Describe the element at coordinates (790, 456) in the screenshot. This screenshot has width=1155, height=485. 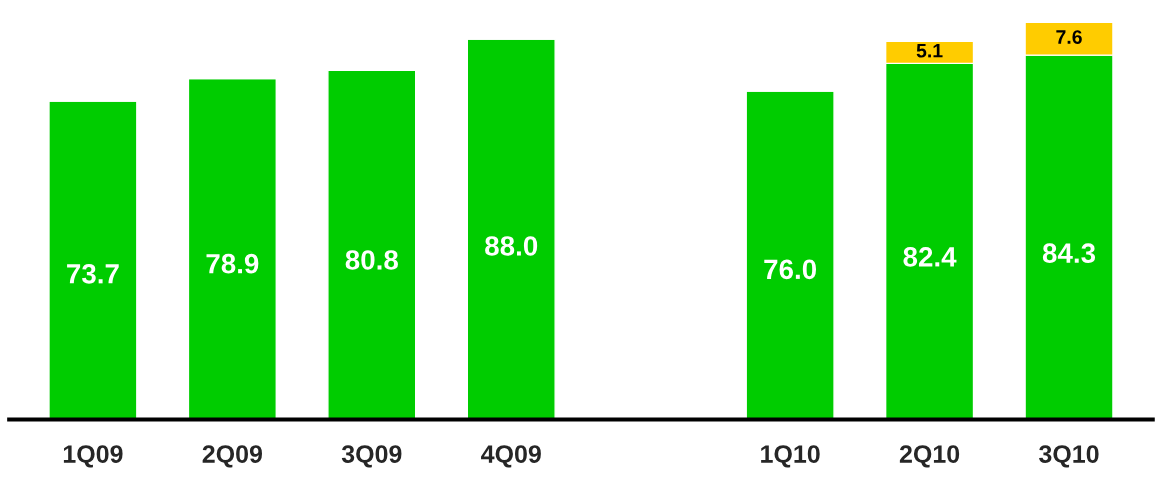
I see `x-tick-label: 1Q10` at that location.